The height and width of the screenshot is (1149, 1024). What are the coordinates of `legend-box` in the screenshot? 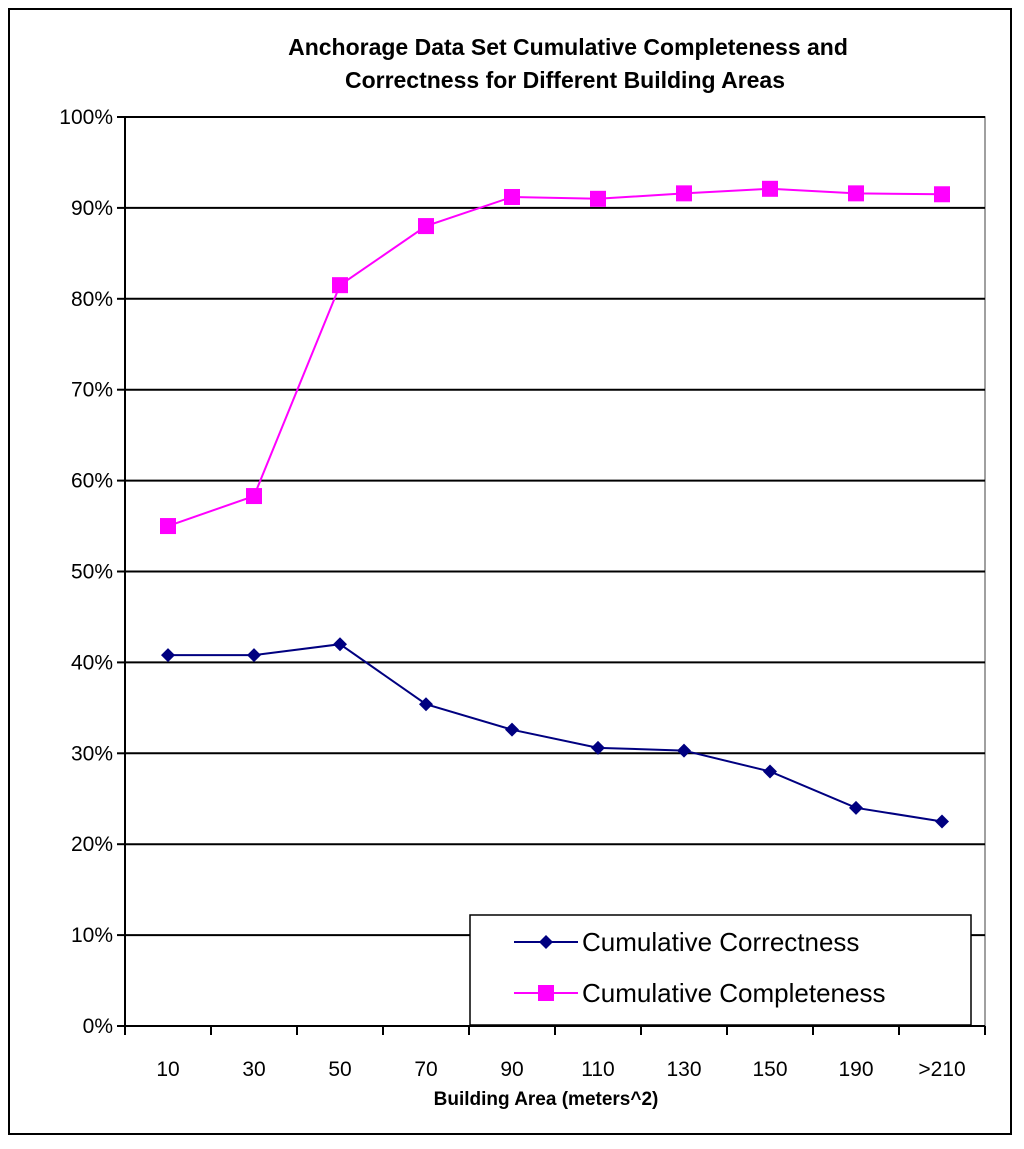 It's located at (720, 970).